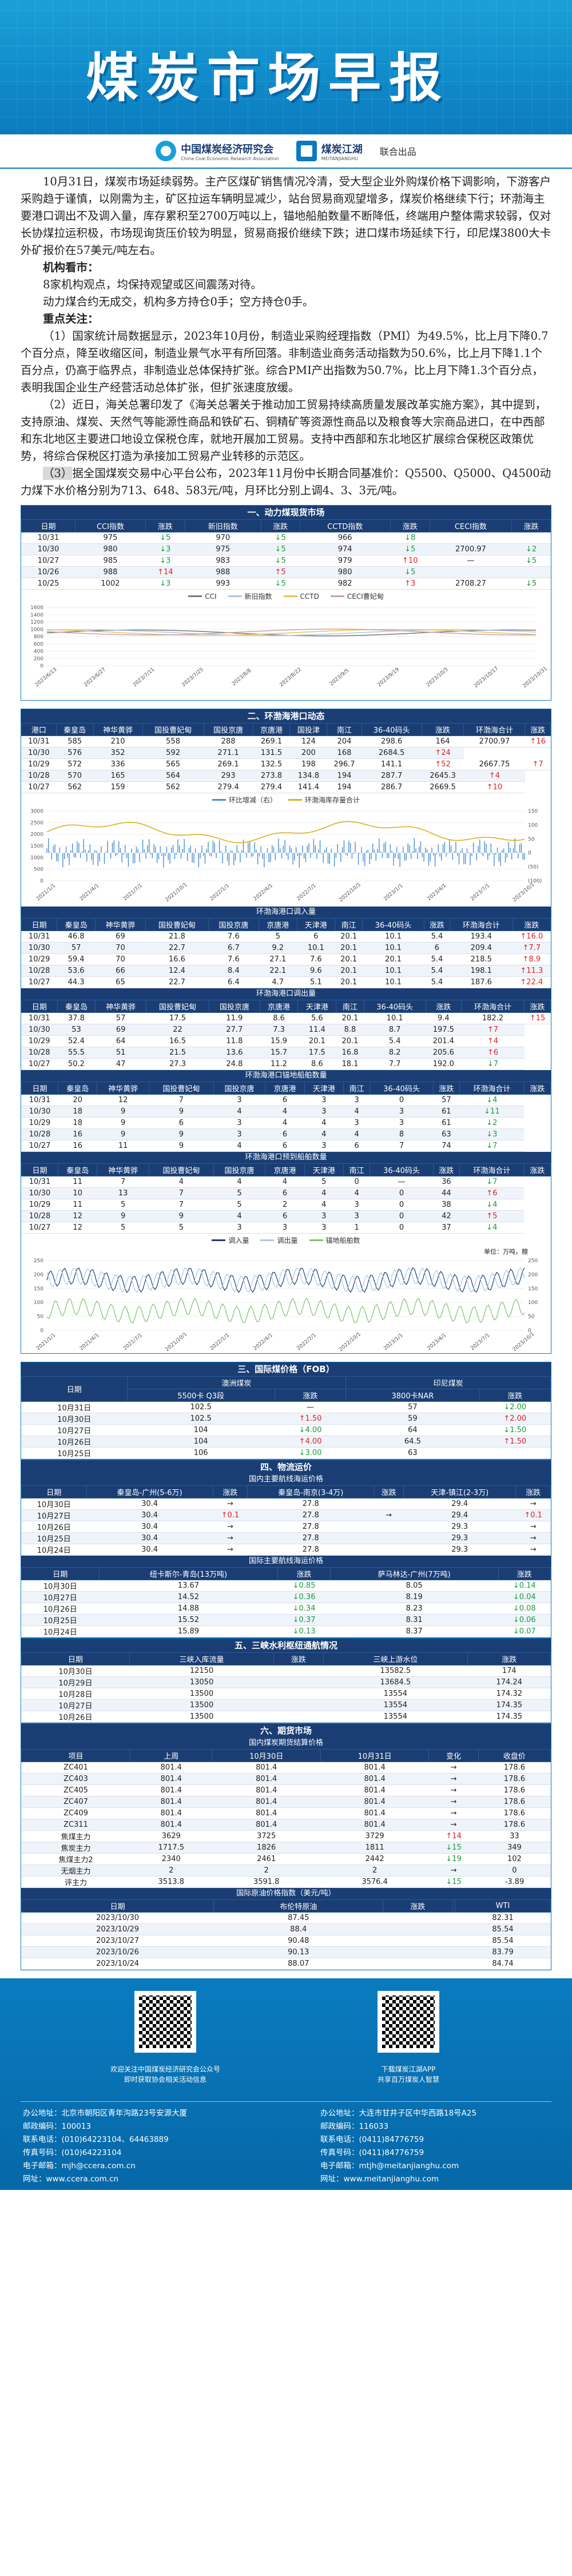 Image resolution: width=572 pixels, height=2576 pixels. I want to click on series-line, so click(291, 632).